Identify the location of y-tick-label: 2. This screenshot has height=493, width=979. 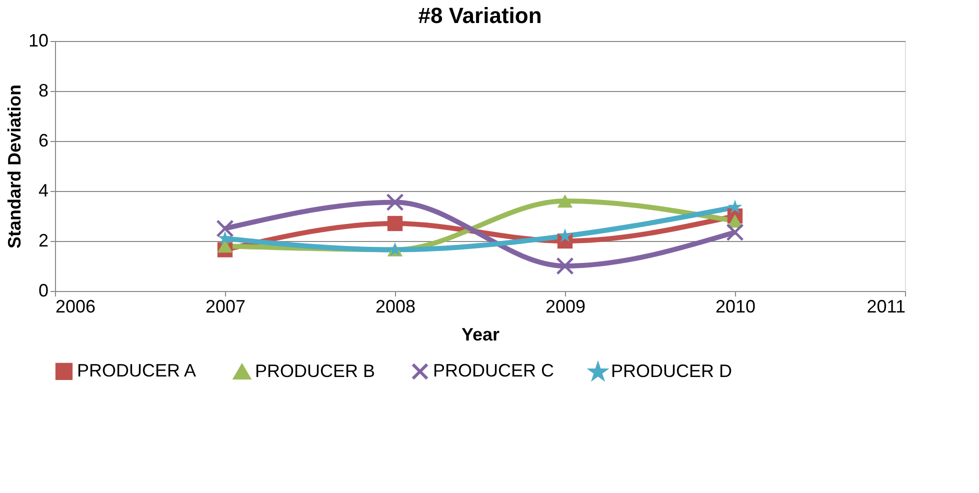
(43, 240).